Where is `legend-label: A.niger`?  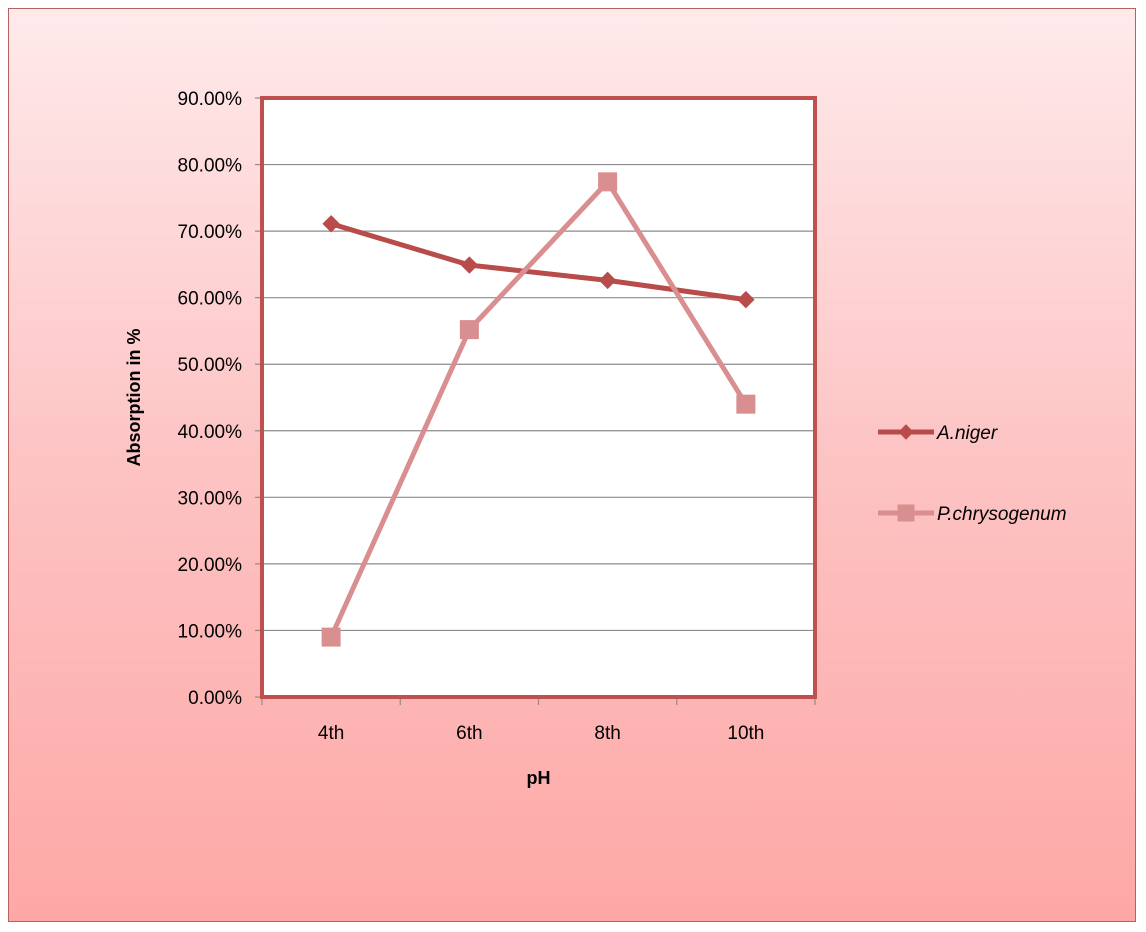
legend-label: A.niger is located at coordinates (967, 433).